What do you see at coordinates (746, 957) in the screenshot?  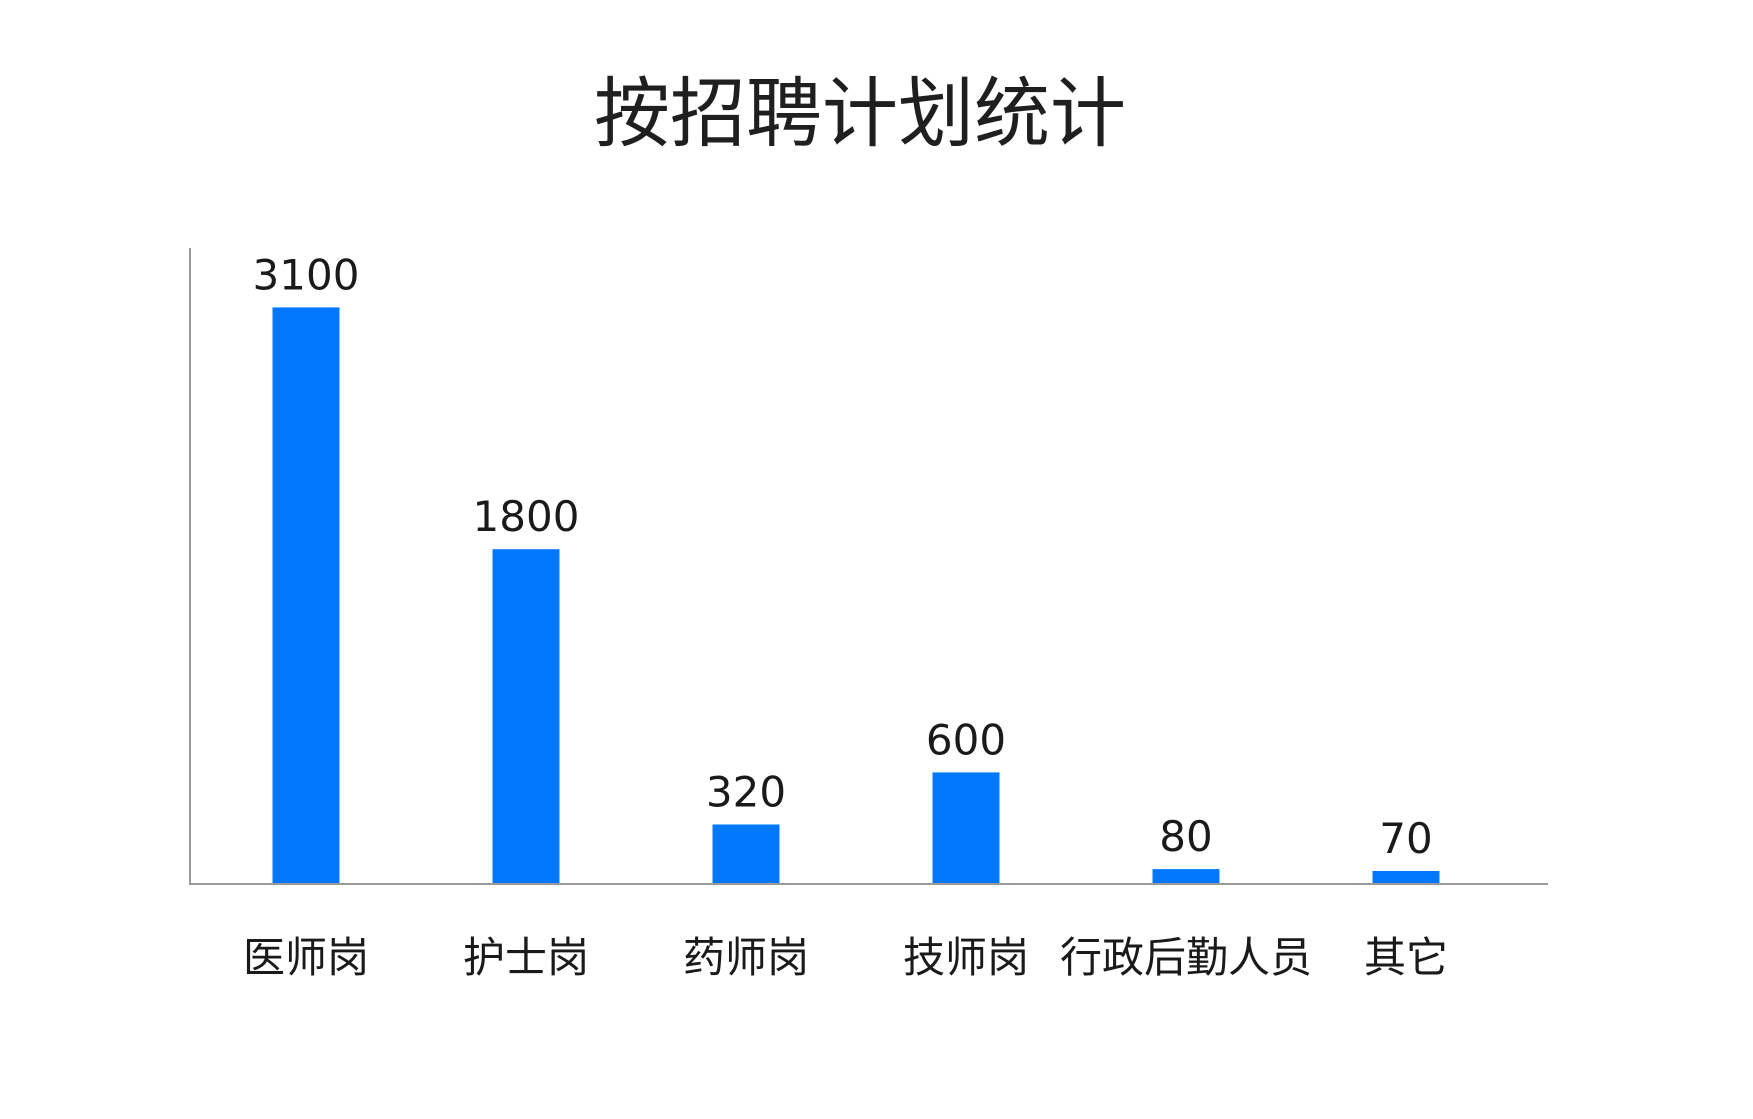 I see `category-label-2: 药师岗` at bounding box center [746, 957].